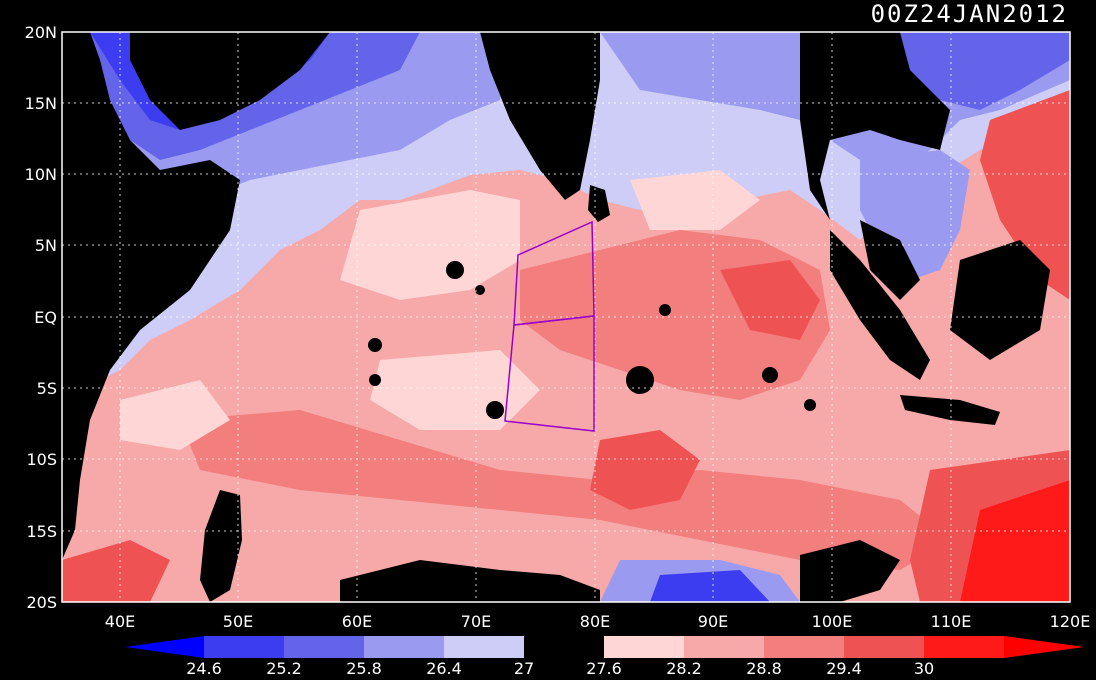 This screenshot has height=680, width=1096. I want to click on lat-label: 10N, so click(41, 174).